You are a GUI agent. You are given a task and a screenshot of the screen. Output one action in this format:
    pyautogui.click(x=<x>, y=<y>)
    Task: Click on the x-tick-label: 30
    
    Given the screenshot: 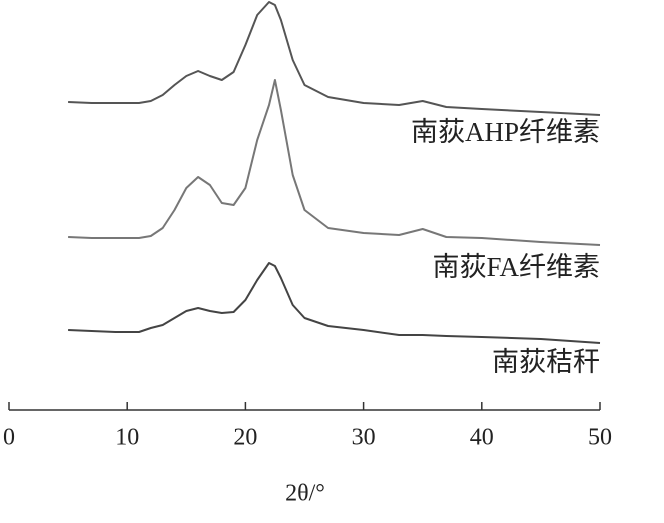 What is the action you would take?
    pyautogui.click(x=364, y=438)
    